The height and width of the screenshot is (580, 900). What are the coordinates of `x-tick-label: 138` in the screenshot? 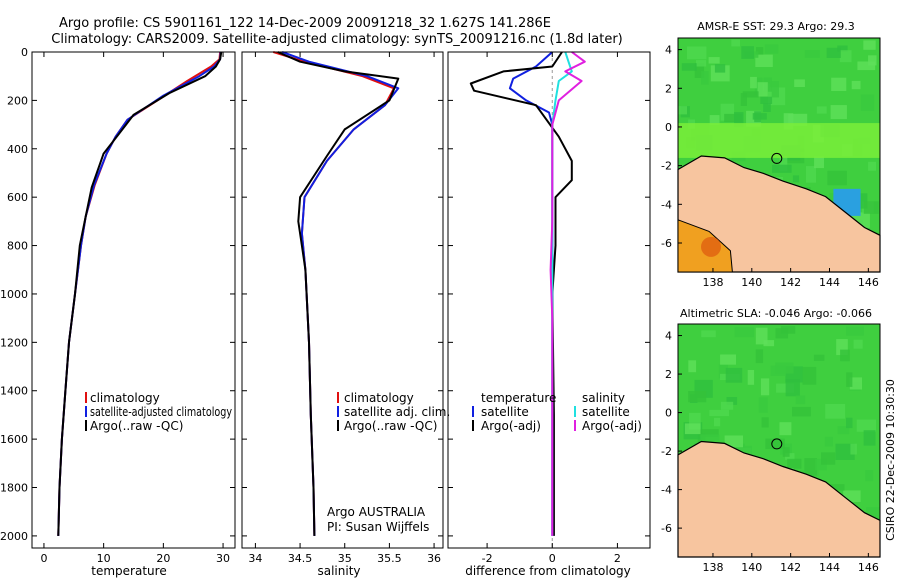 It's located at (712, 282).